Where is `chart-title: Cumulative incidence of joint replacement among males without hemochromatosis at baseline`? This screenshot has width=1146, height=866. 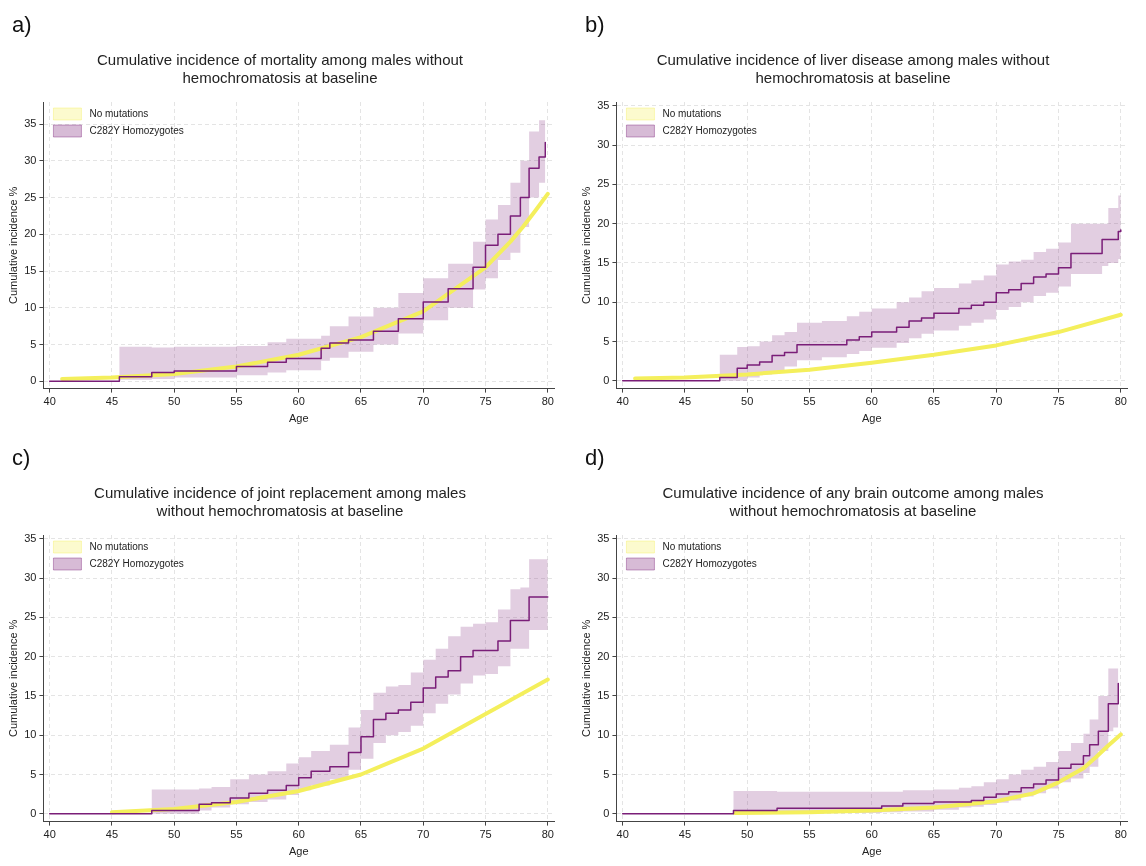 chart-title: Cumulative incidence of joint replacement among males without hemochromatosis at baseline is located at coordinates (280, 502).